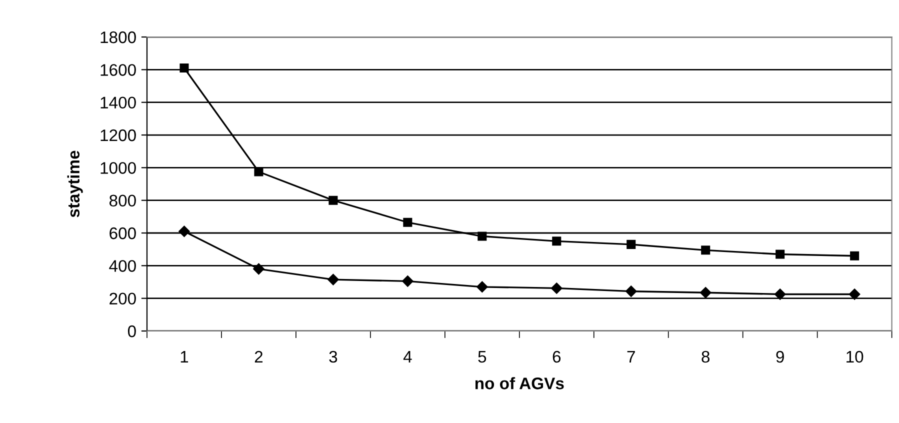 This screenshot has width=899, height=423. What do you see at coordinates (122, 200) in the screenshot?
I see `y-tick-label: 800` at bounding box center [122, 200].